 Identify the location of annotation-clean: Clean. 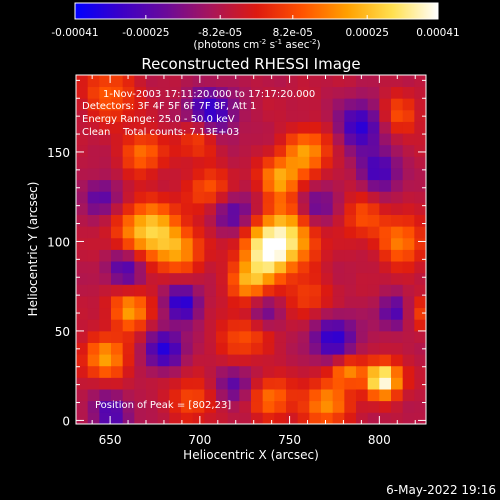
(96, 132).